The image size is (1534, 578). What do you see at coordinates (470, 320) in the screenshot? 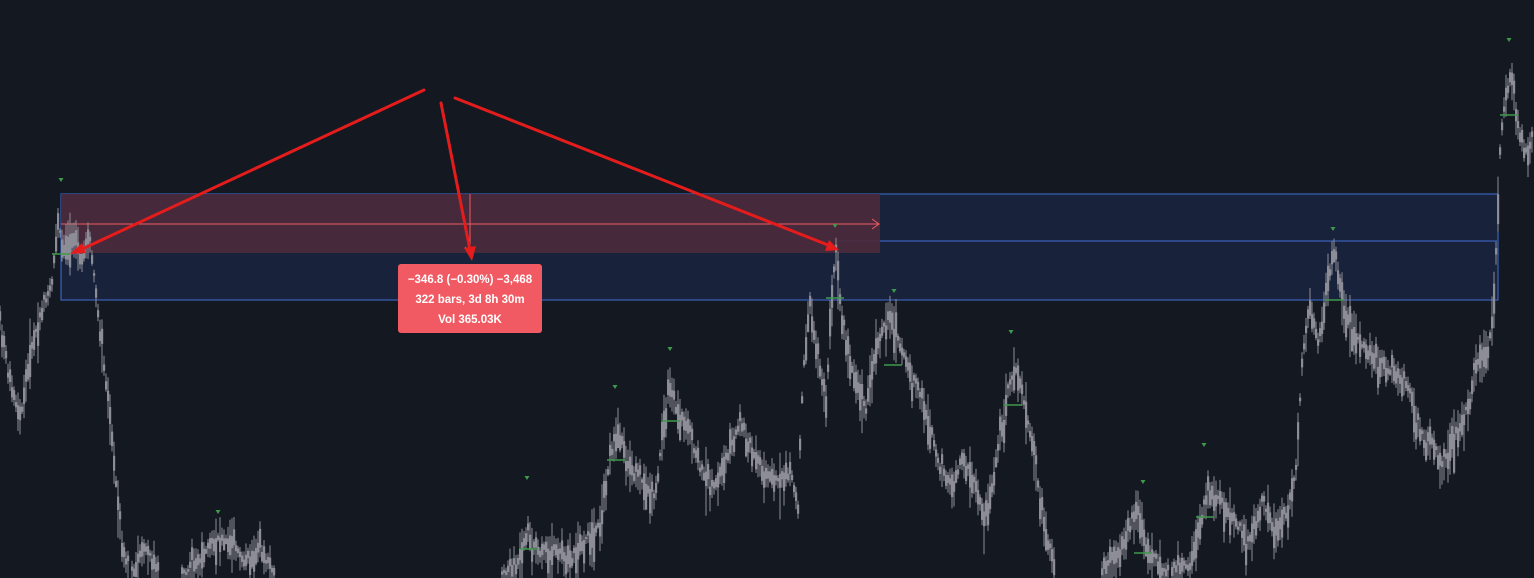
I see `measure-volume: Vol 365.03K` at bounding box center [470, 320].